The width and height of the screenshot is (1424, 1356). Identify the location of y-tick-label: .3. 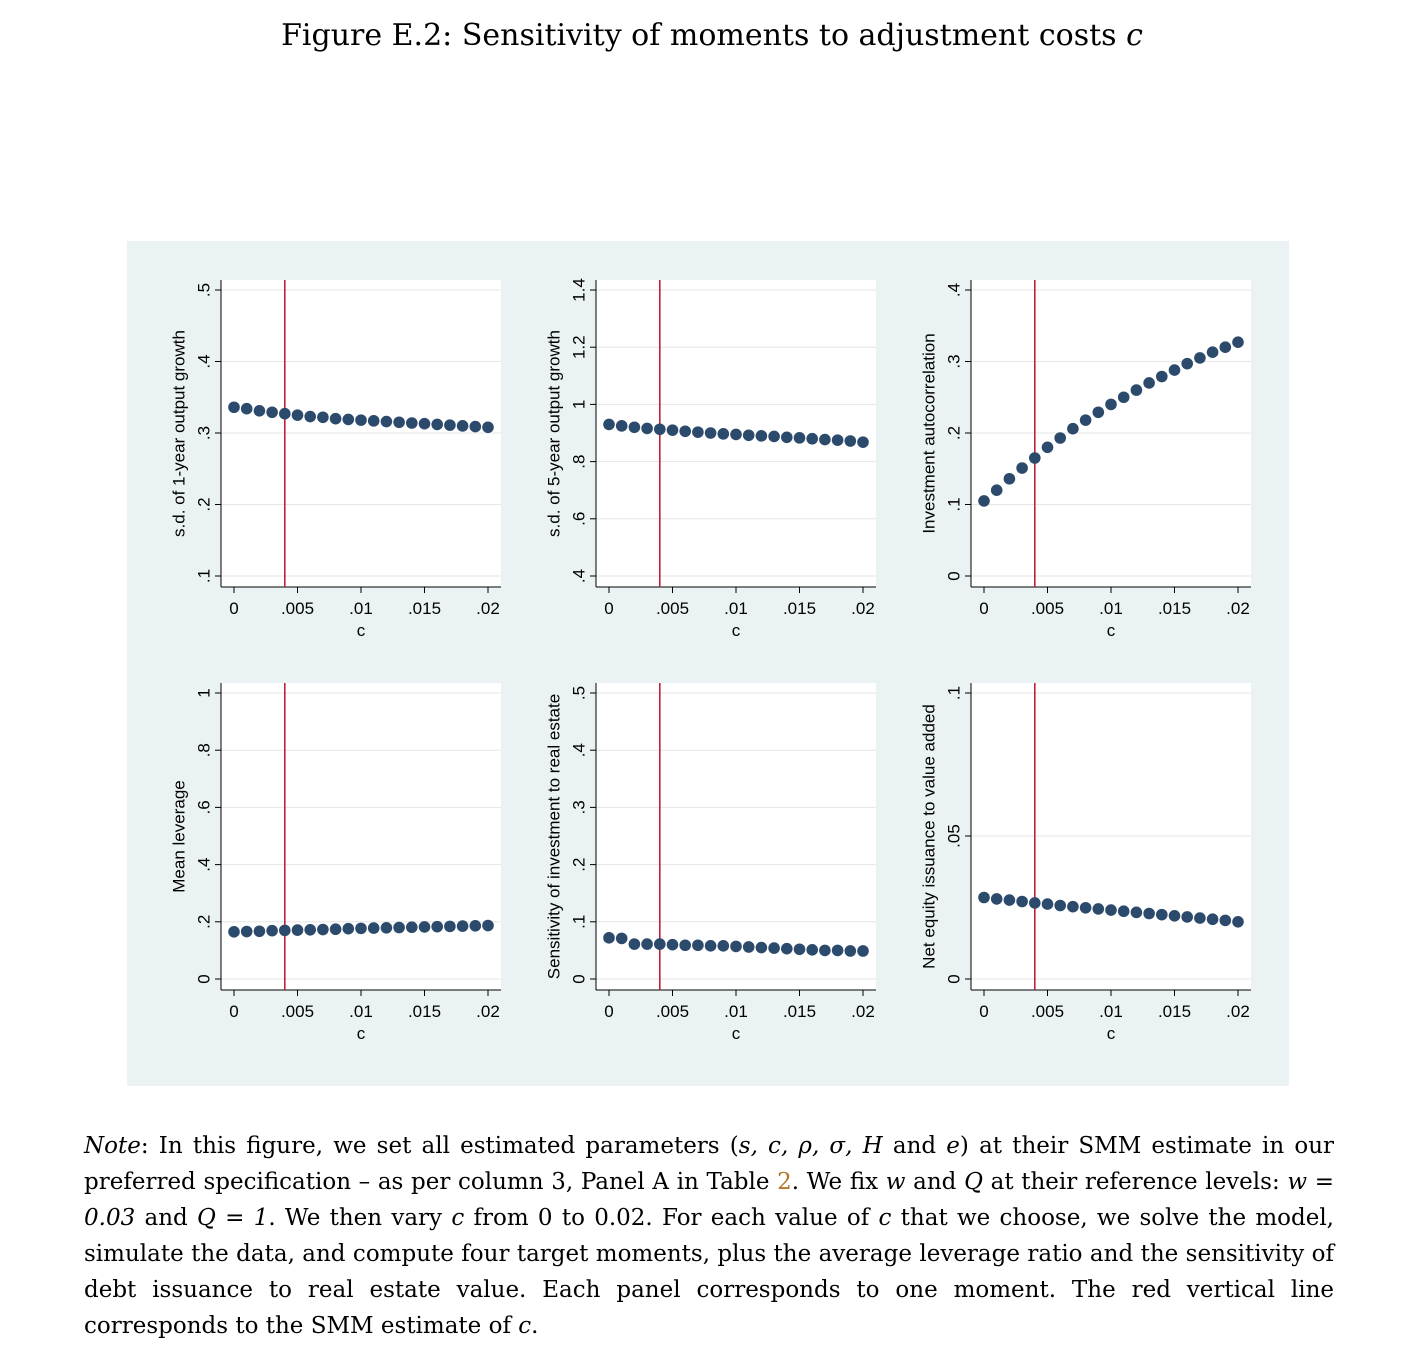
(954, 361).